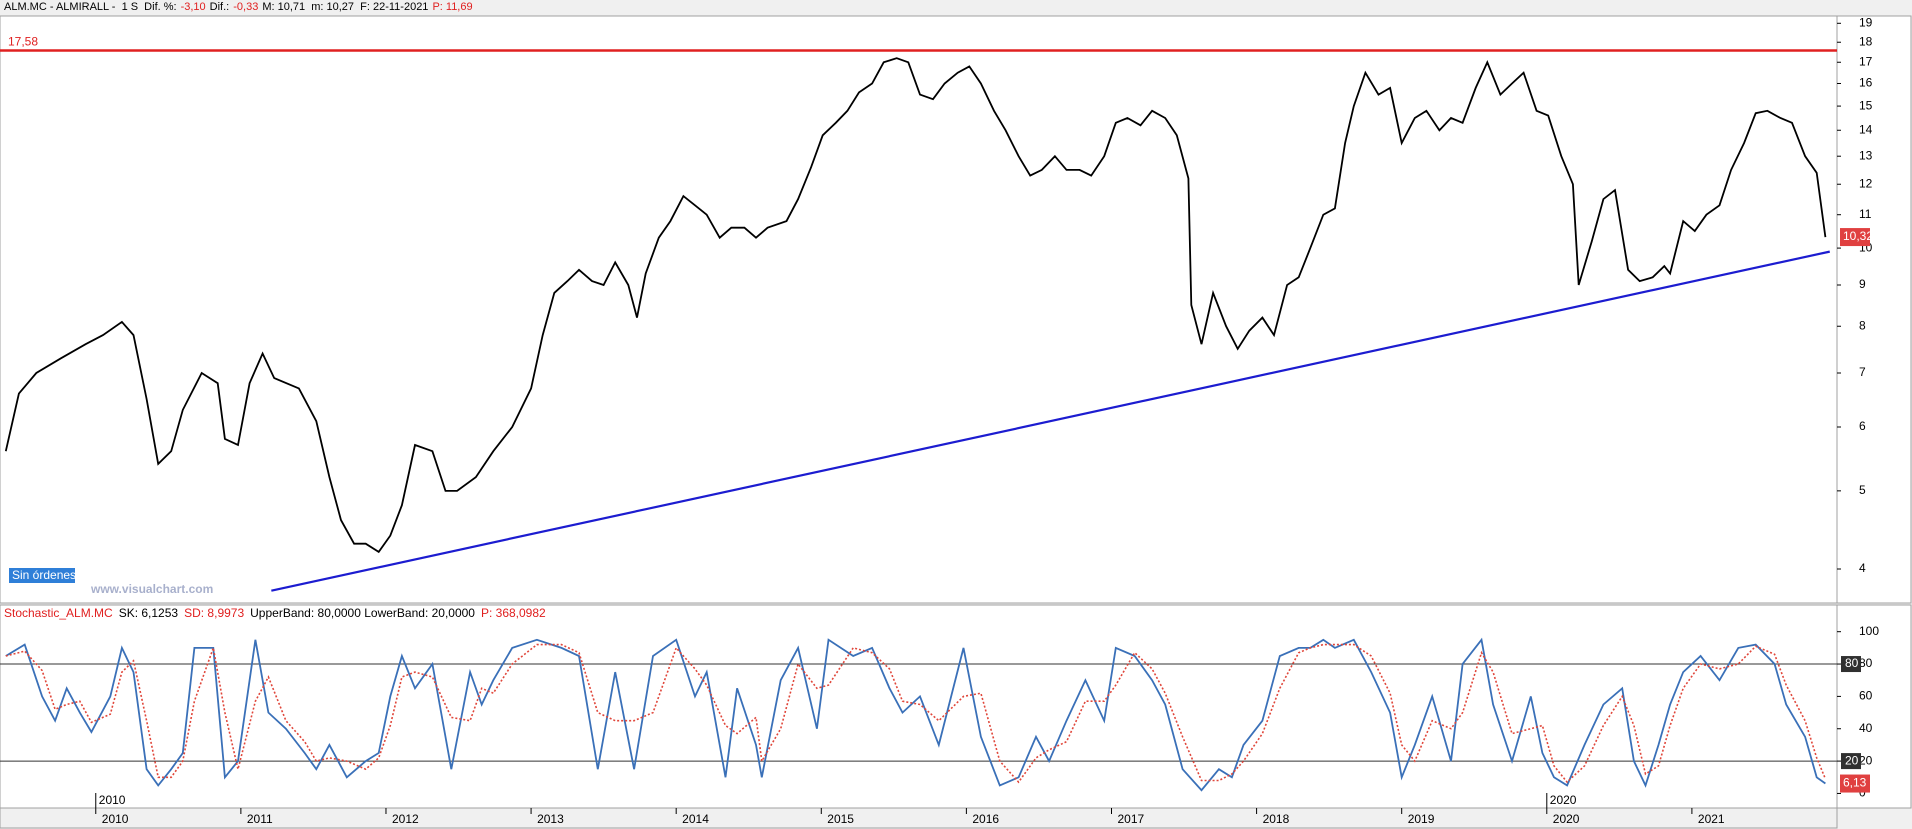 This screenshot has height=829, width=1912. What do you see at coordinates (1130, 819) in the screenshot?
I see `x-tick-label: 2017` at bounding box center [1130, 819].